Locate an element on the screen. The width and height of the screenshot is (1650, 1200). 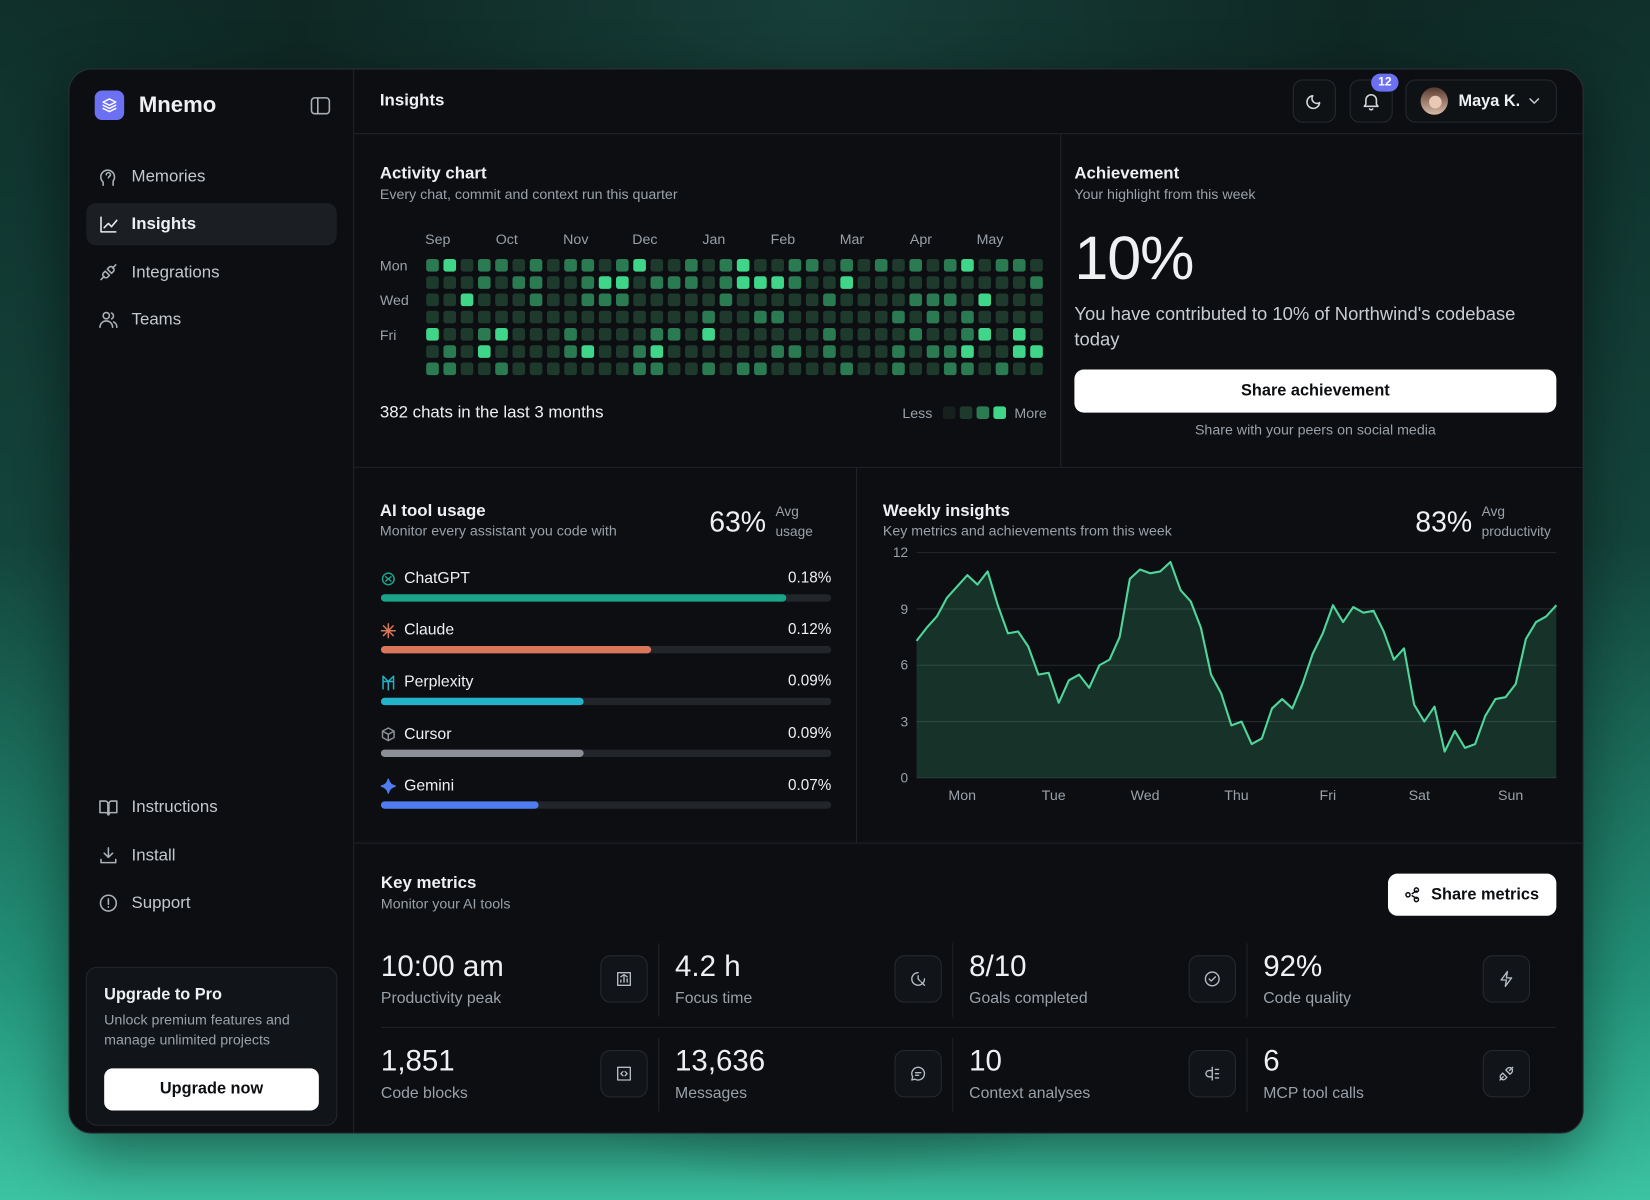
month-label: May is located at coordinates (990, 239).